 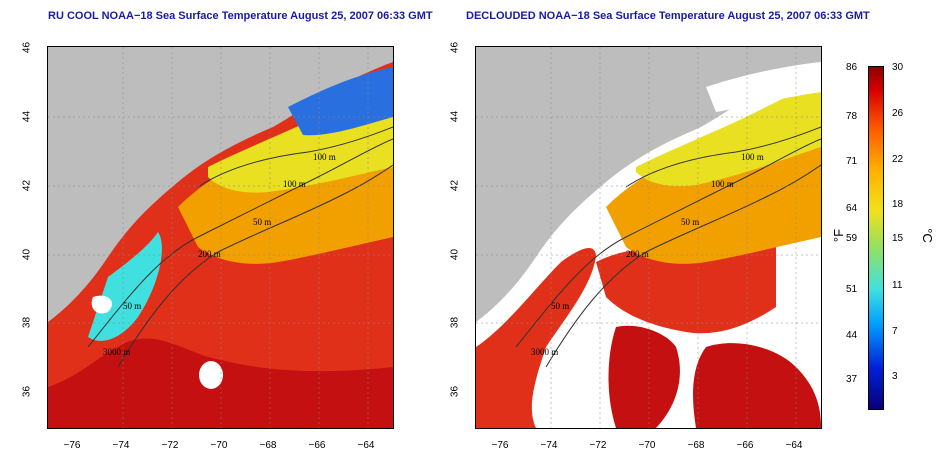 I want to click on colorbar-f-label: 78, so click(x=852, y=116).